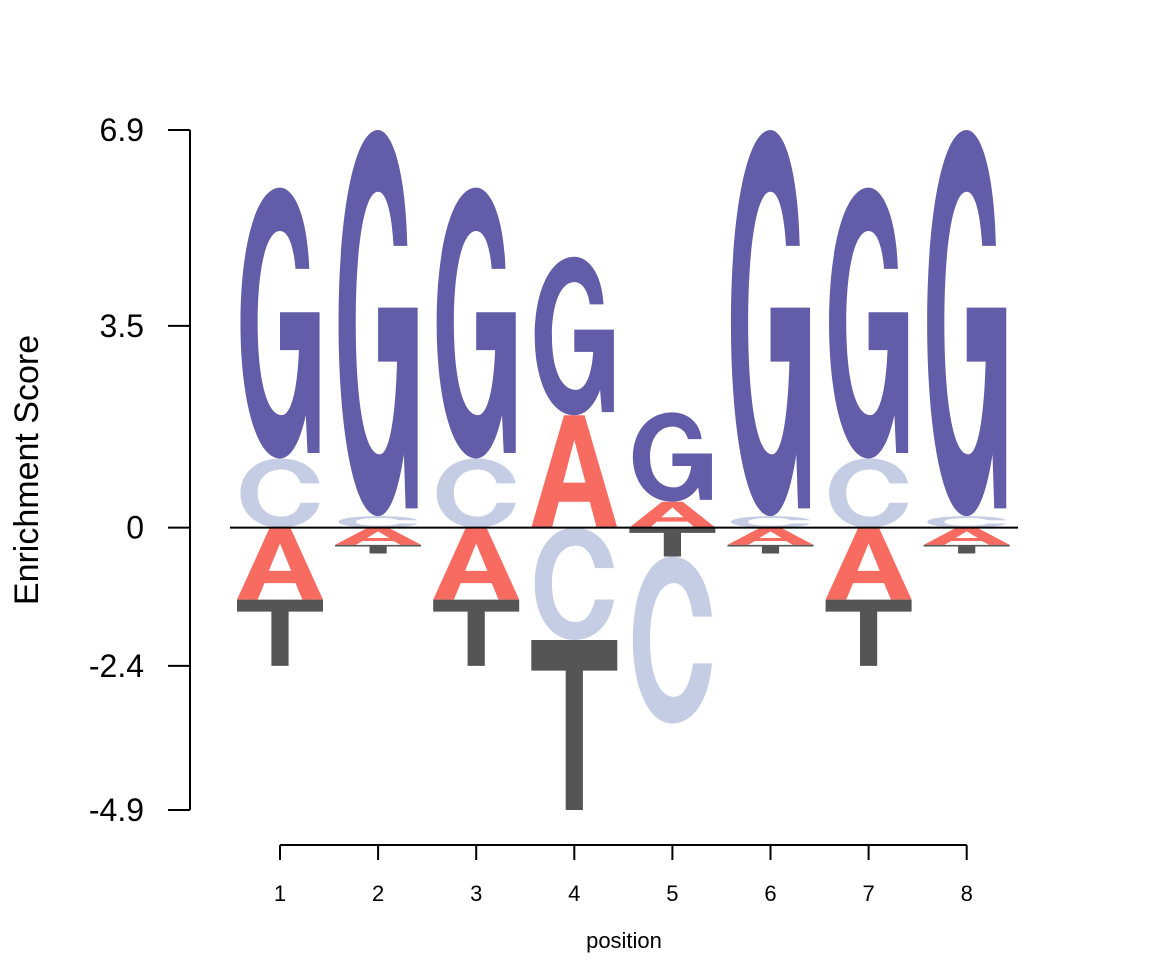 The height and width of the screenshot is (960, 1152). What do you see at coordinates (135, 528) in the screenshot?
I see `y-tick-label: 0` at bounding box center [135, 528].